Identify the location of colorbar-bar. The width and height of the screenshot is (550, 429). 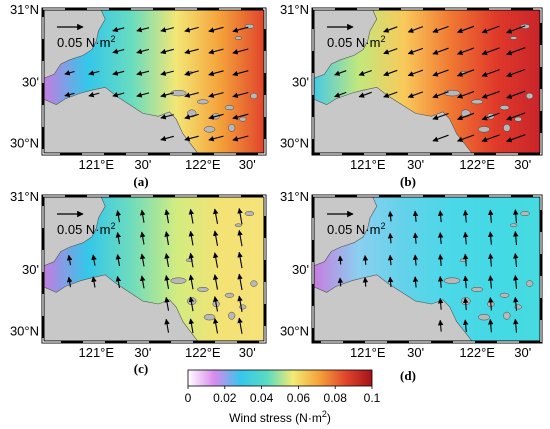
(280, 378).